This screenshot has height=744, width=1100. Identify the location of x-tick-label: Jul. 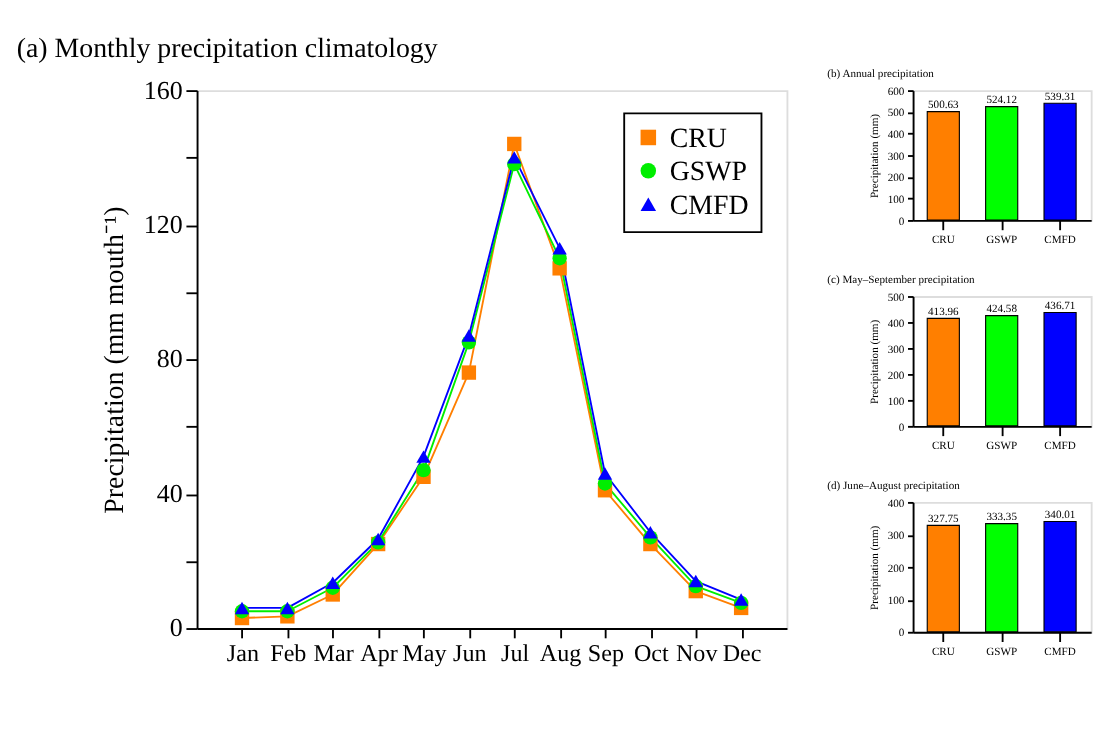
(516, 652).